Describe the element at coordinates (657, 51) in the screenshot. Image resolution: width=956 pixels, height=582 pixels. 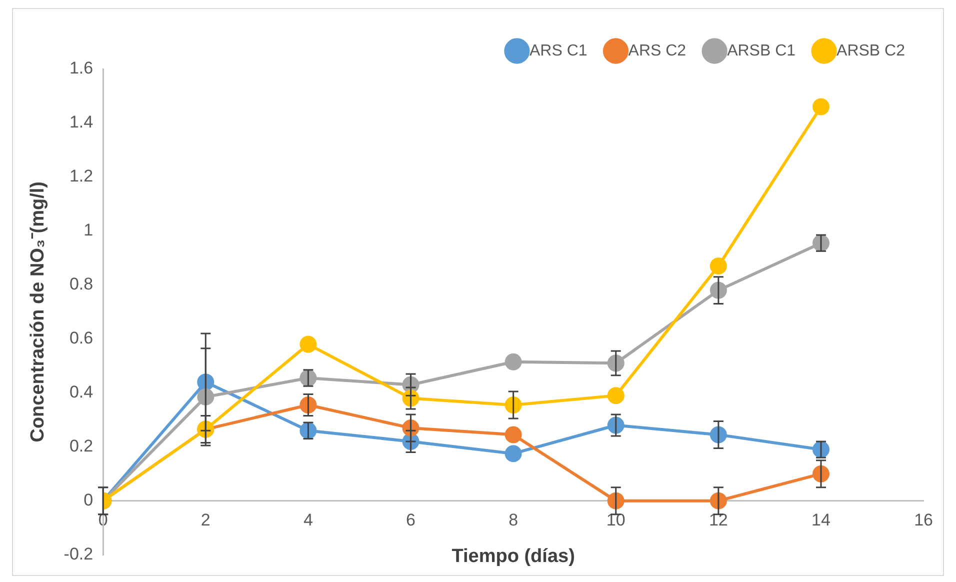
I see `legend-label: ARS C2` at that location.